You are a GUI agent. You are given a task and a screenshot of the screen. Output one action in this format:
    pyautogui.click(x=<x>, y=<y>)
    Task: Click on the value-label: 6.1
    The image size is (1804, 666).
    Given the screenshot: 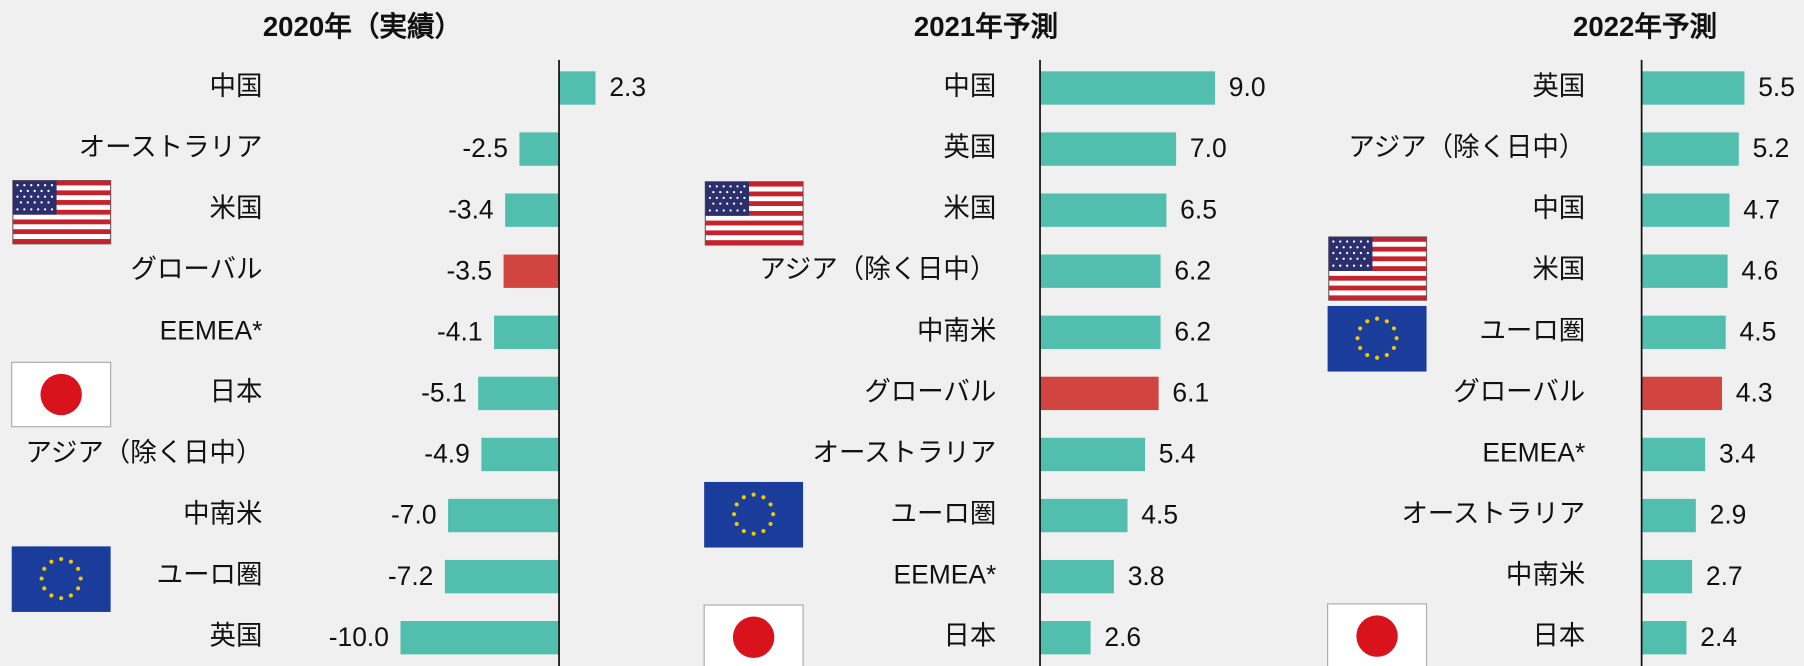 What is the action you would take?
    pyautogui.click(x=1190, y=393)
    